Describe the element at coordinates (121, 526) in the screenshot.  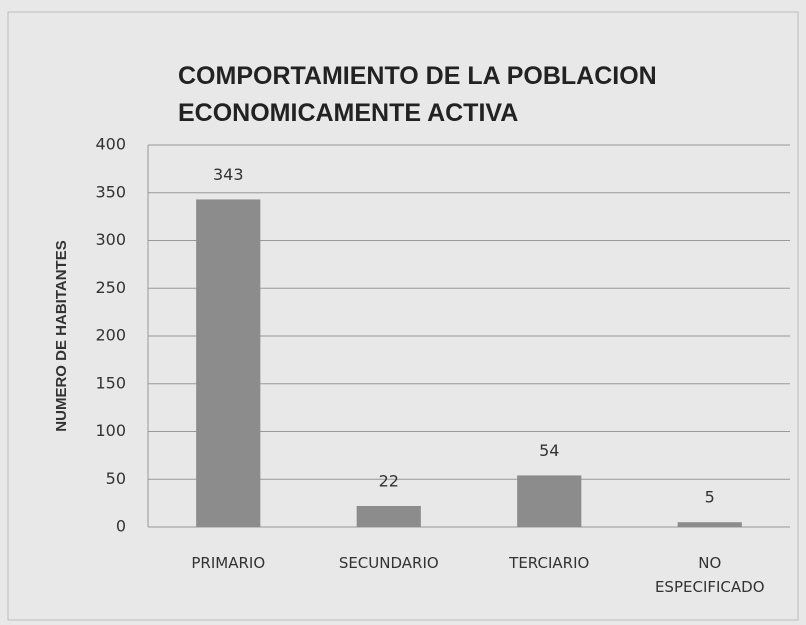
I see `y-tick-label: 0` at that location.